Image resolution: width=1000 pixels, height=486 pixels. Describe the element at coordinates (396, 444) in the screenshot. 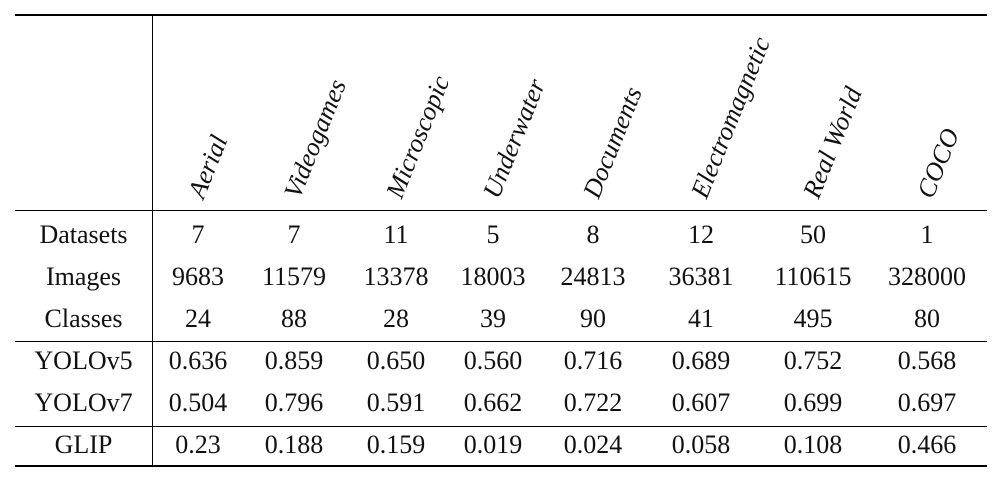

I see `table-cell: 0.159` at that location.